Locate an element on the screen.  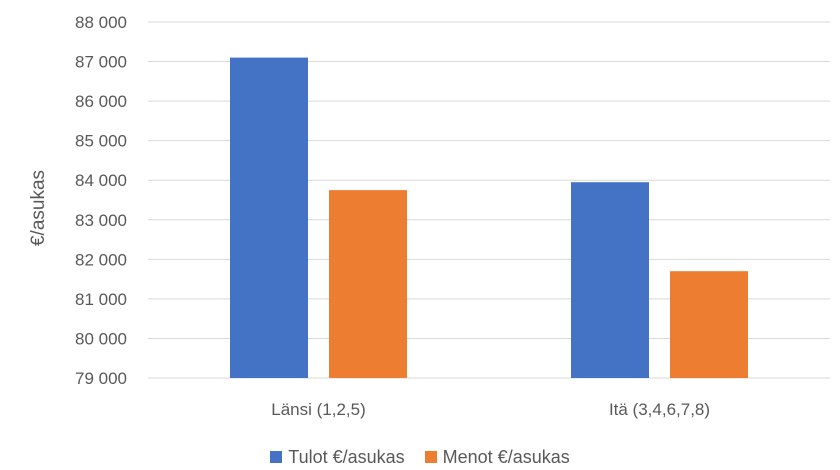
x-axis-tick-labels: Länsi (1,2,5) Itä (3,4,6,7,8) is located at coordinates (490, 409).